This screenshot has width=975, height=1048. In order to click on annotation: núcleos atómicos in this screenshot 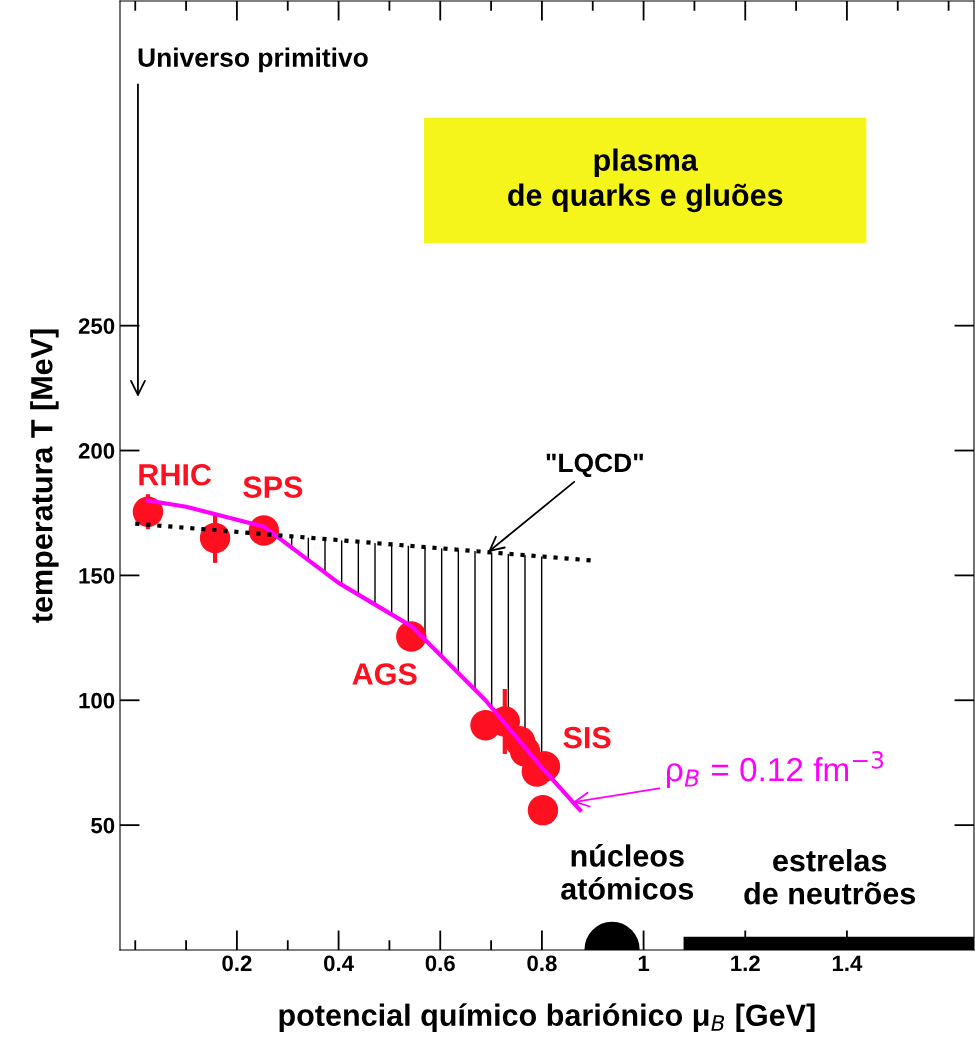, I will do `click(627, 872)`.